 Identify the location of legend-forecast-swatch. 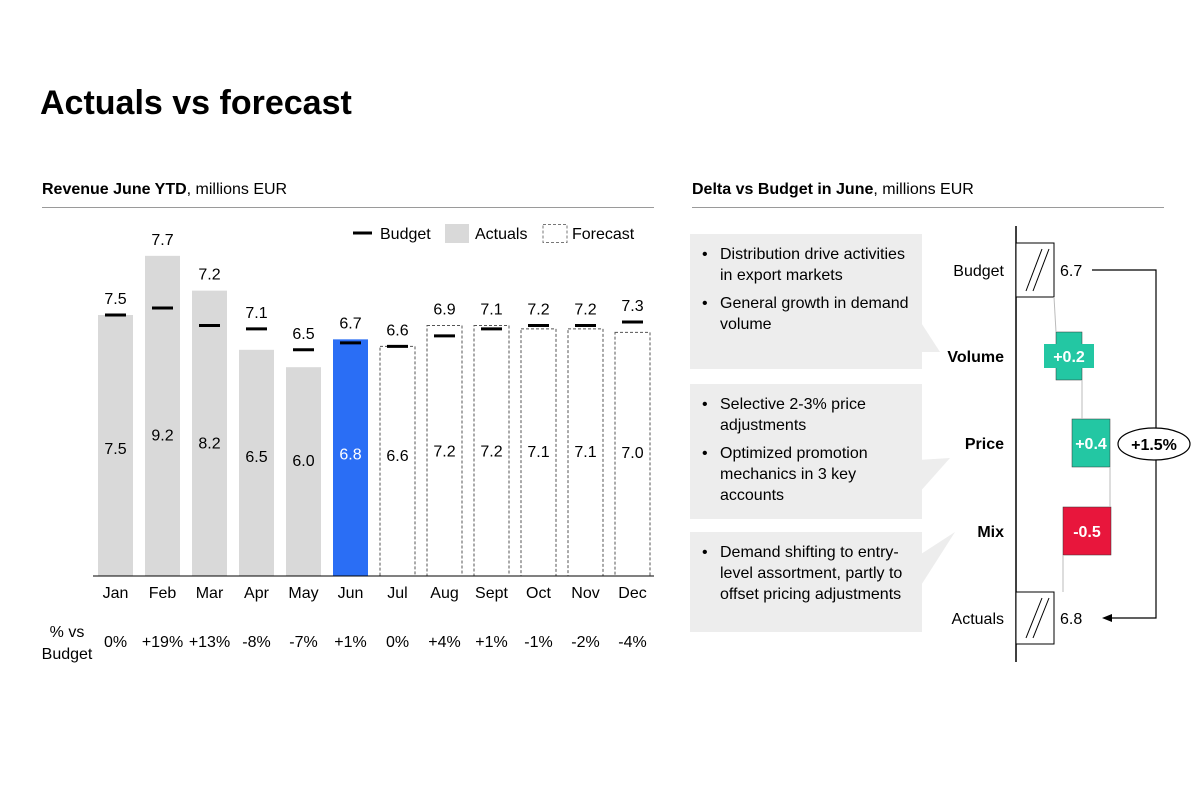
(555, 233).